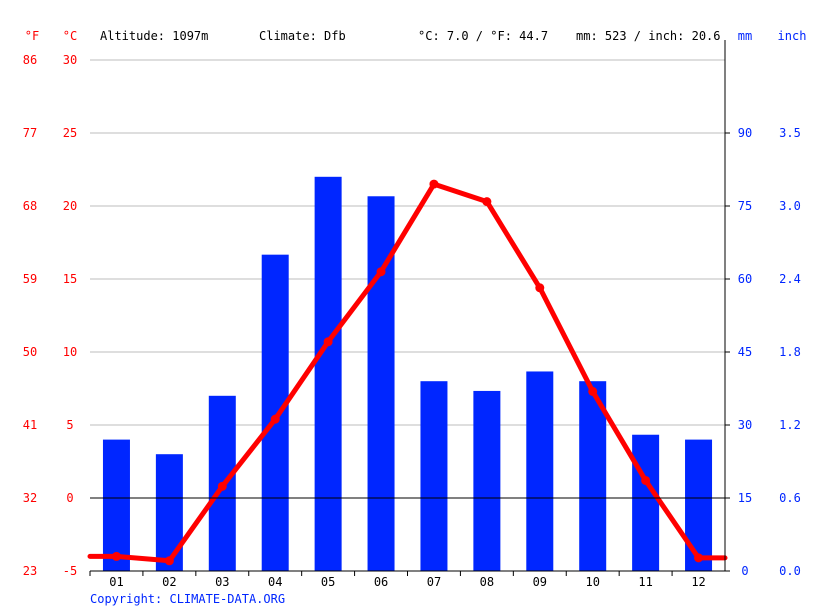 Image resolution: width=815 pixels, height=615 pixels. What do you see at coordinates (790, 133) in the screenshot?
I see `inch-tick-label: 3.5` at bounding box center [790, 133].